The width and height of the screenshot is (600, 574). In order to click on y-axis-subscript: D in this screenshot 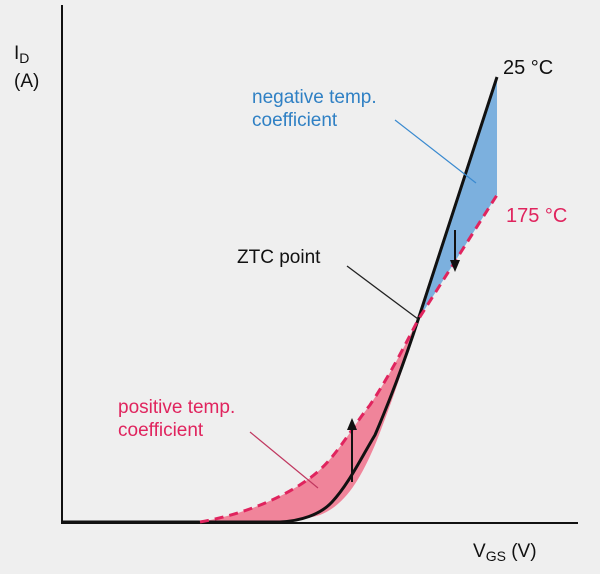, I will do `click(24, 58)`.